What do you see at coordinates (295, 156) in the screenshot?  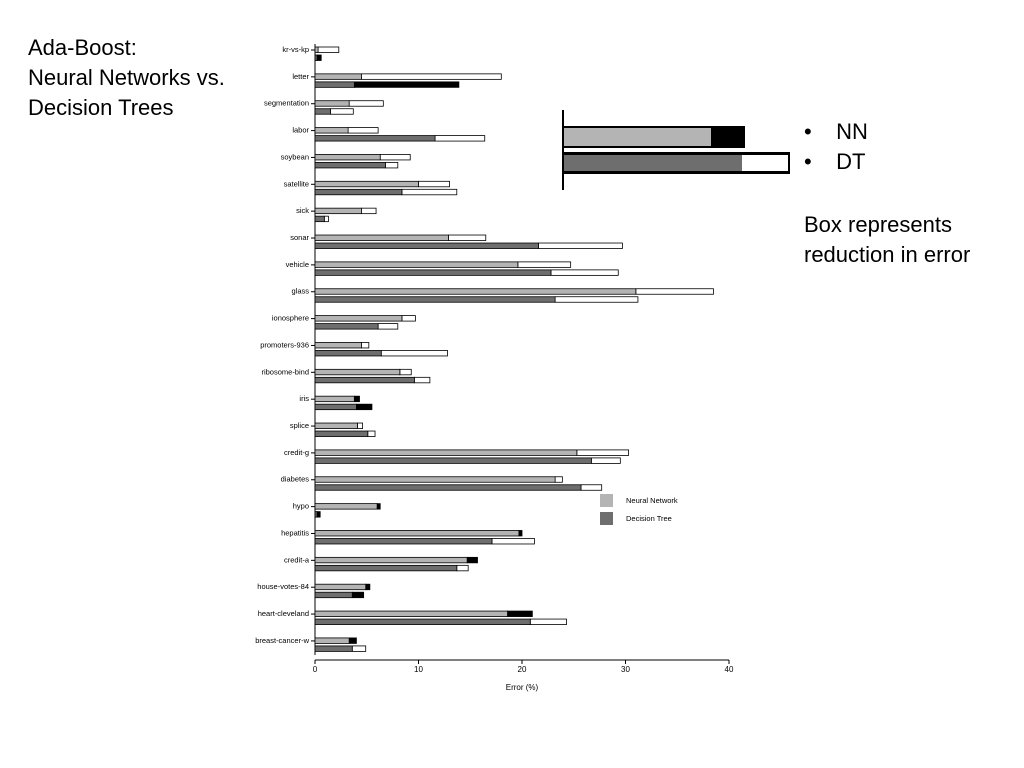 I see `y-tick-label: soybean` at bounding box center [295, 156].